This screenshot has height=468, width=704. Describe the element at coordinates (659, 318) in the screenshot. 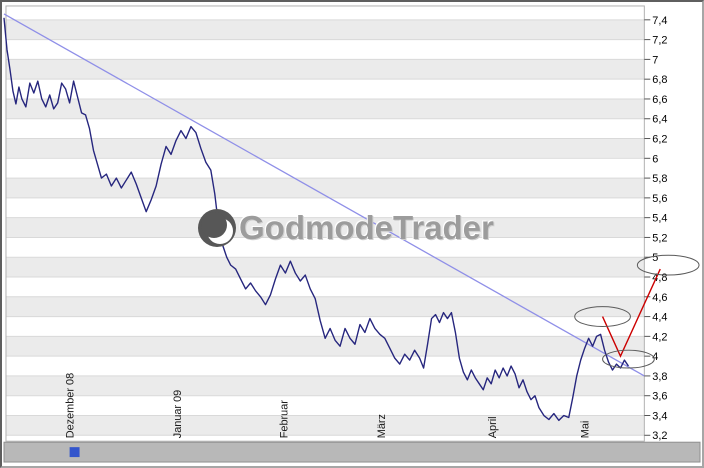

I see `y-axis-label: 4,4` at that location.